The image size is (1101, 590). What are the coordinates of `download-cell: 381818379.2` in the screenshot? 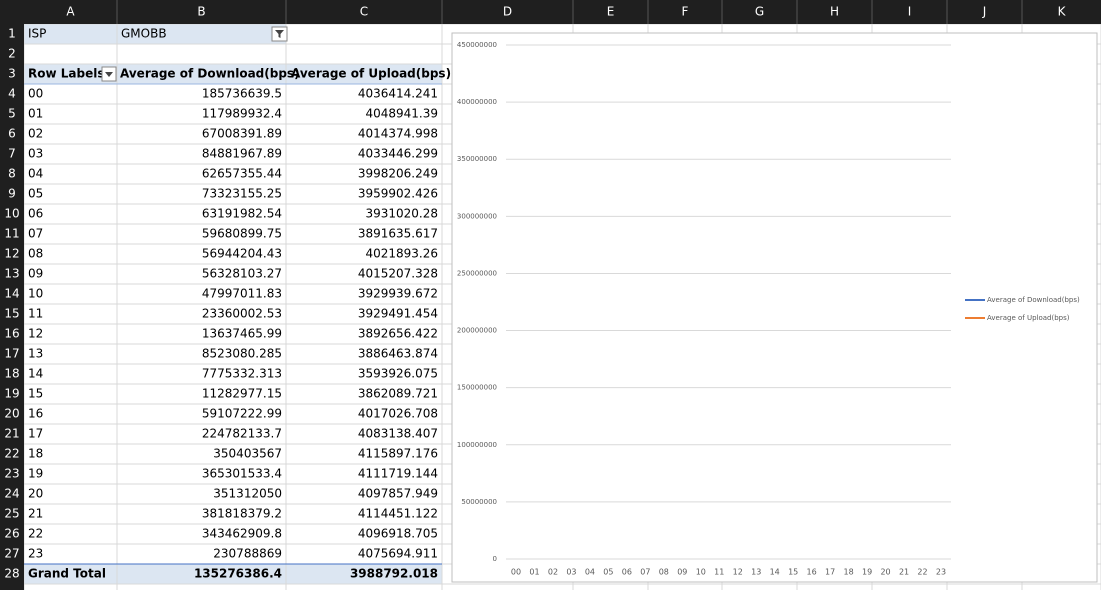 It's located at (242, 514).